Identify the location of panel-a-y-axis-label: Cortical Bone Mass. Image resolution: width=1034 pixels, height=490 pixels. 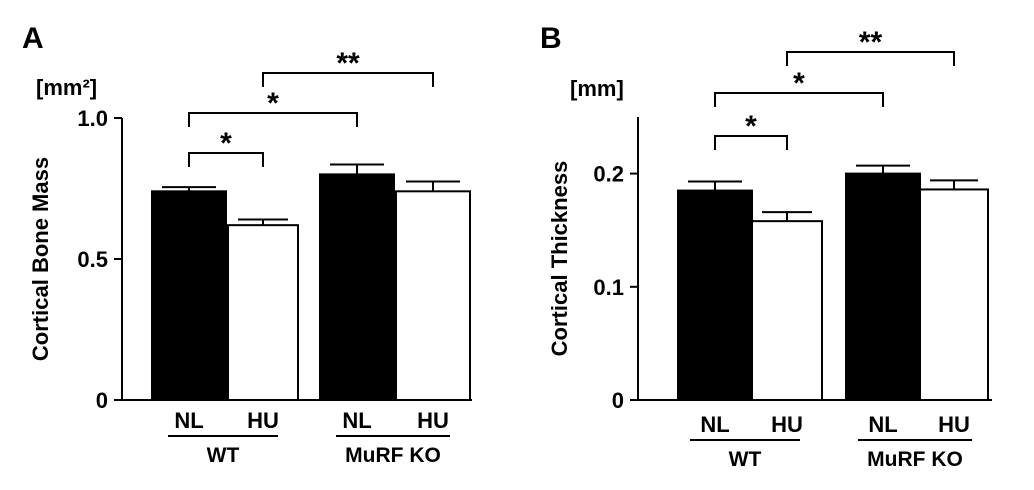
(40, 259).